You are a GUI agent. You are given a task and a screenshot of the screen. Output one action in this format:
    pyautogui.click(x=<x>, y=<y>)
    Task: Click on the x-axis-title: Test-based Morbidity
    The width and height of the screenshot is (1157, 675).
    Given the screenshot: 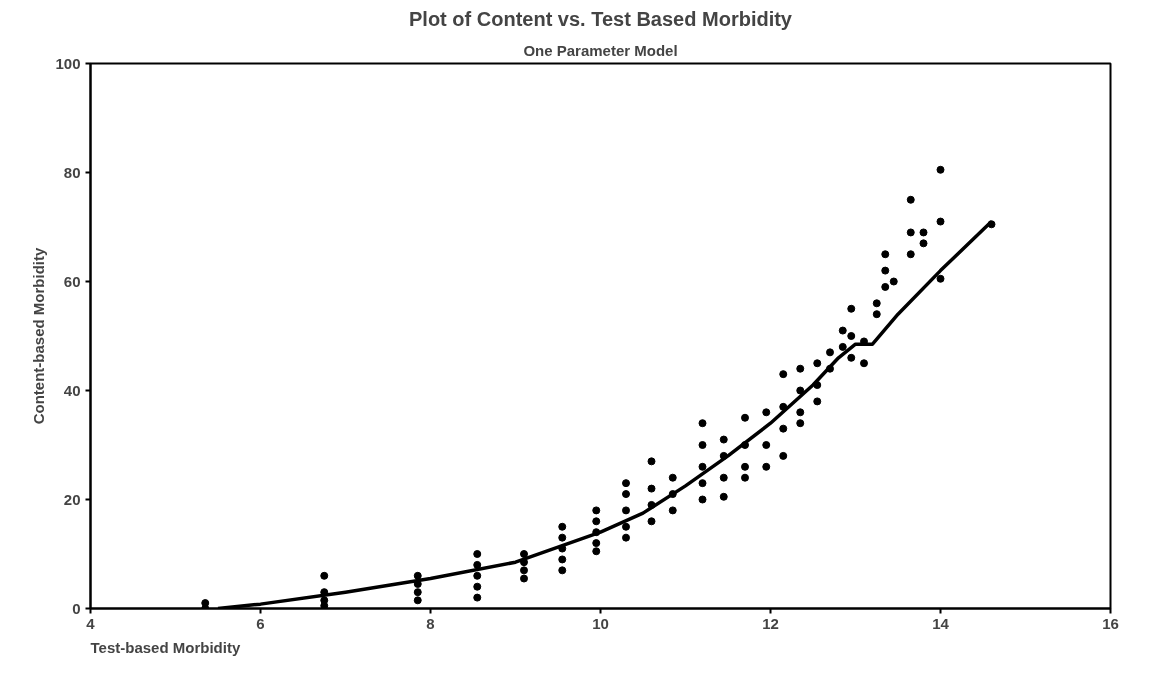 What is the action you would take?
    pyautogui.click(x=165, y=647)
    